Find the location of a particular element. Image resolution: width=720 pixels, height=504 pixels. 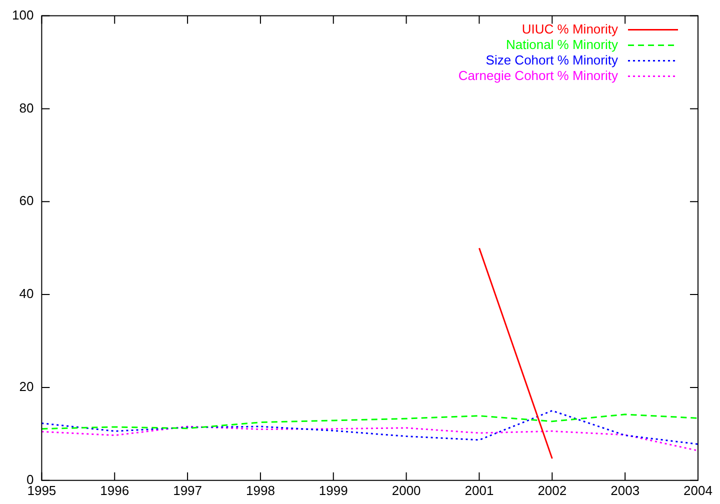

y-tick-label: 80 is located at coordinates (26, 108).